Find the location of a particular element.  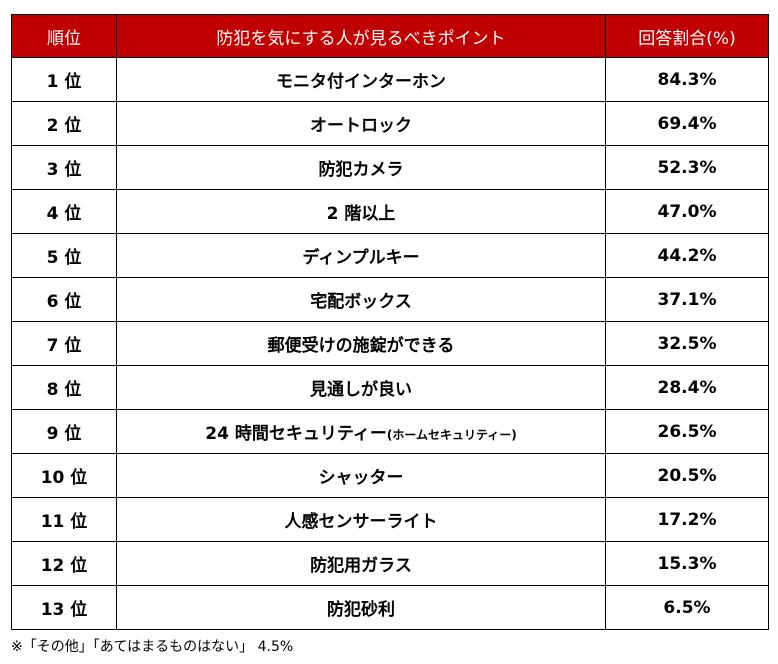

item-cell: 郵便受けの施錠ができる is located at coordinates (361, 343).